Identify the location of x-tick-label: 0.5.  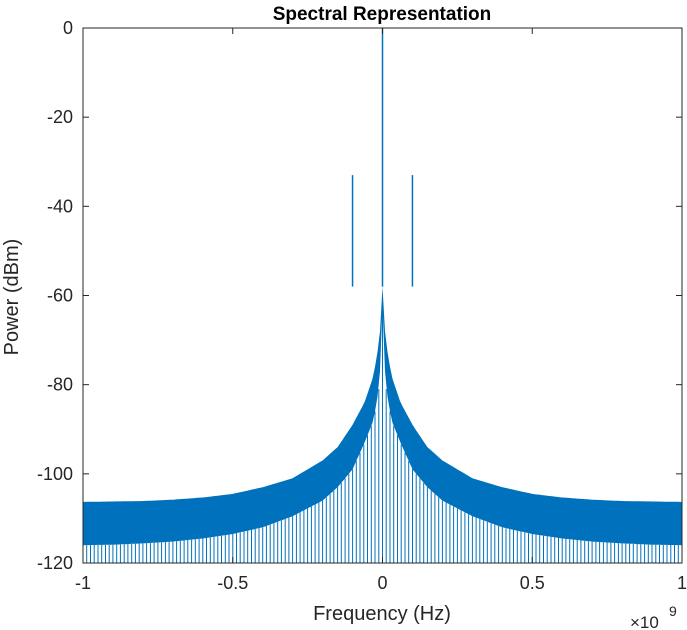
(532, 583).